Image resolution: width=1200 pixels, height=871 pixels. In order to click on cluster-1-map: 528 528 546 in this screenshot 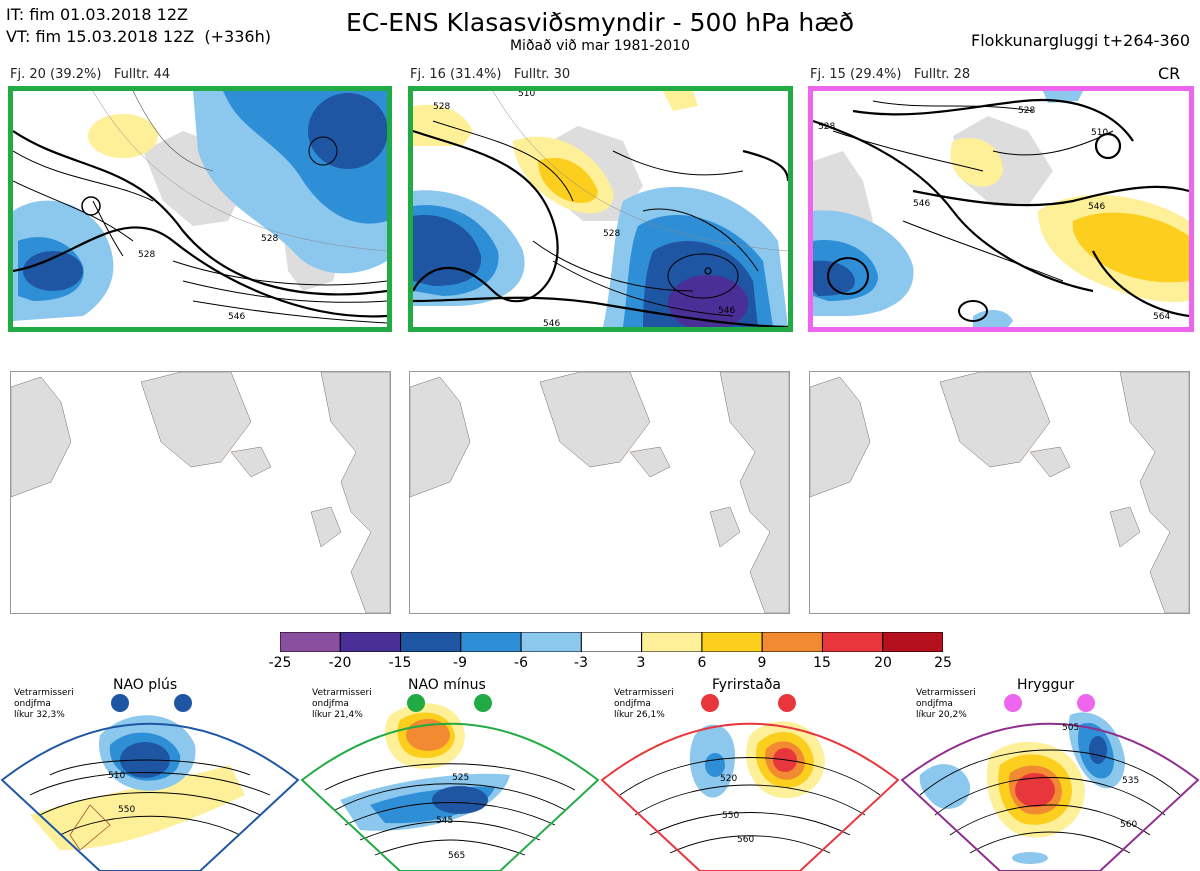, I will do `click(200, 209)`.